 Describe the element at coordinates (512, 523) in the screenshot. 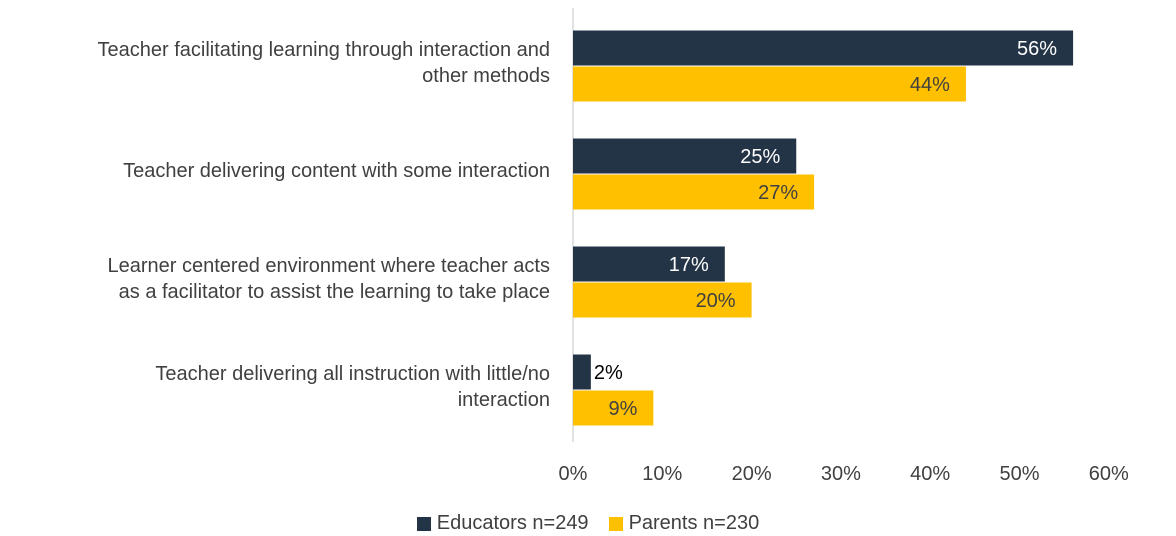

I see `legend-label: Educators n=249` at that location.